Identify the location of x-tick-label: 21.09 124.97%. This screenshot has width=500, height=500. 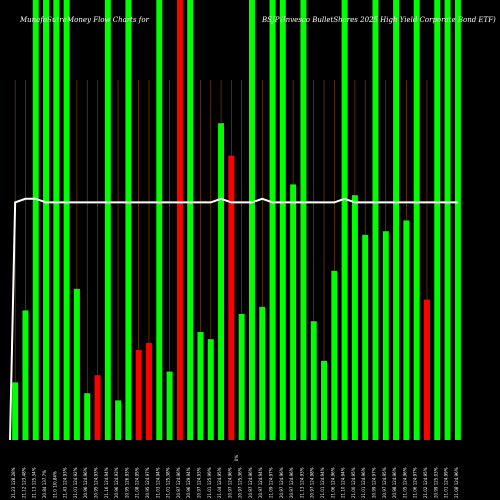
(271, 482).